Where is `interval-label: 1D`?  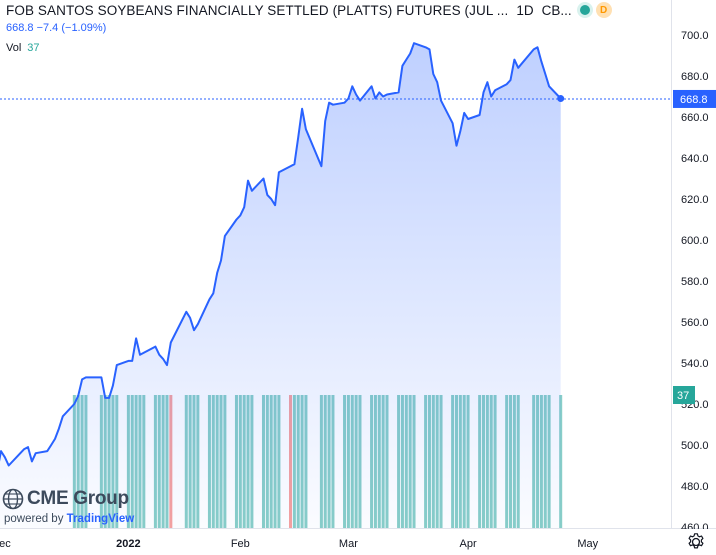 interval-label: 1D is located at coordinates (525, 10).